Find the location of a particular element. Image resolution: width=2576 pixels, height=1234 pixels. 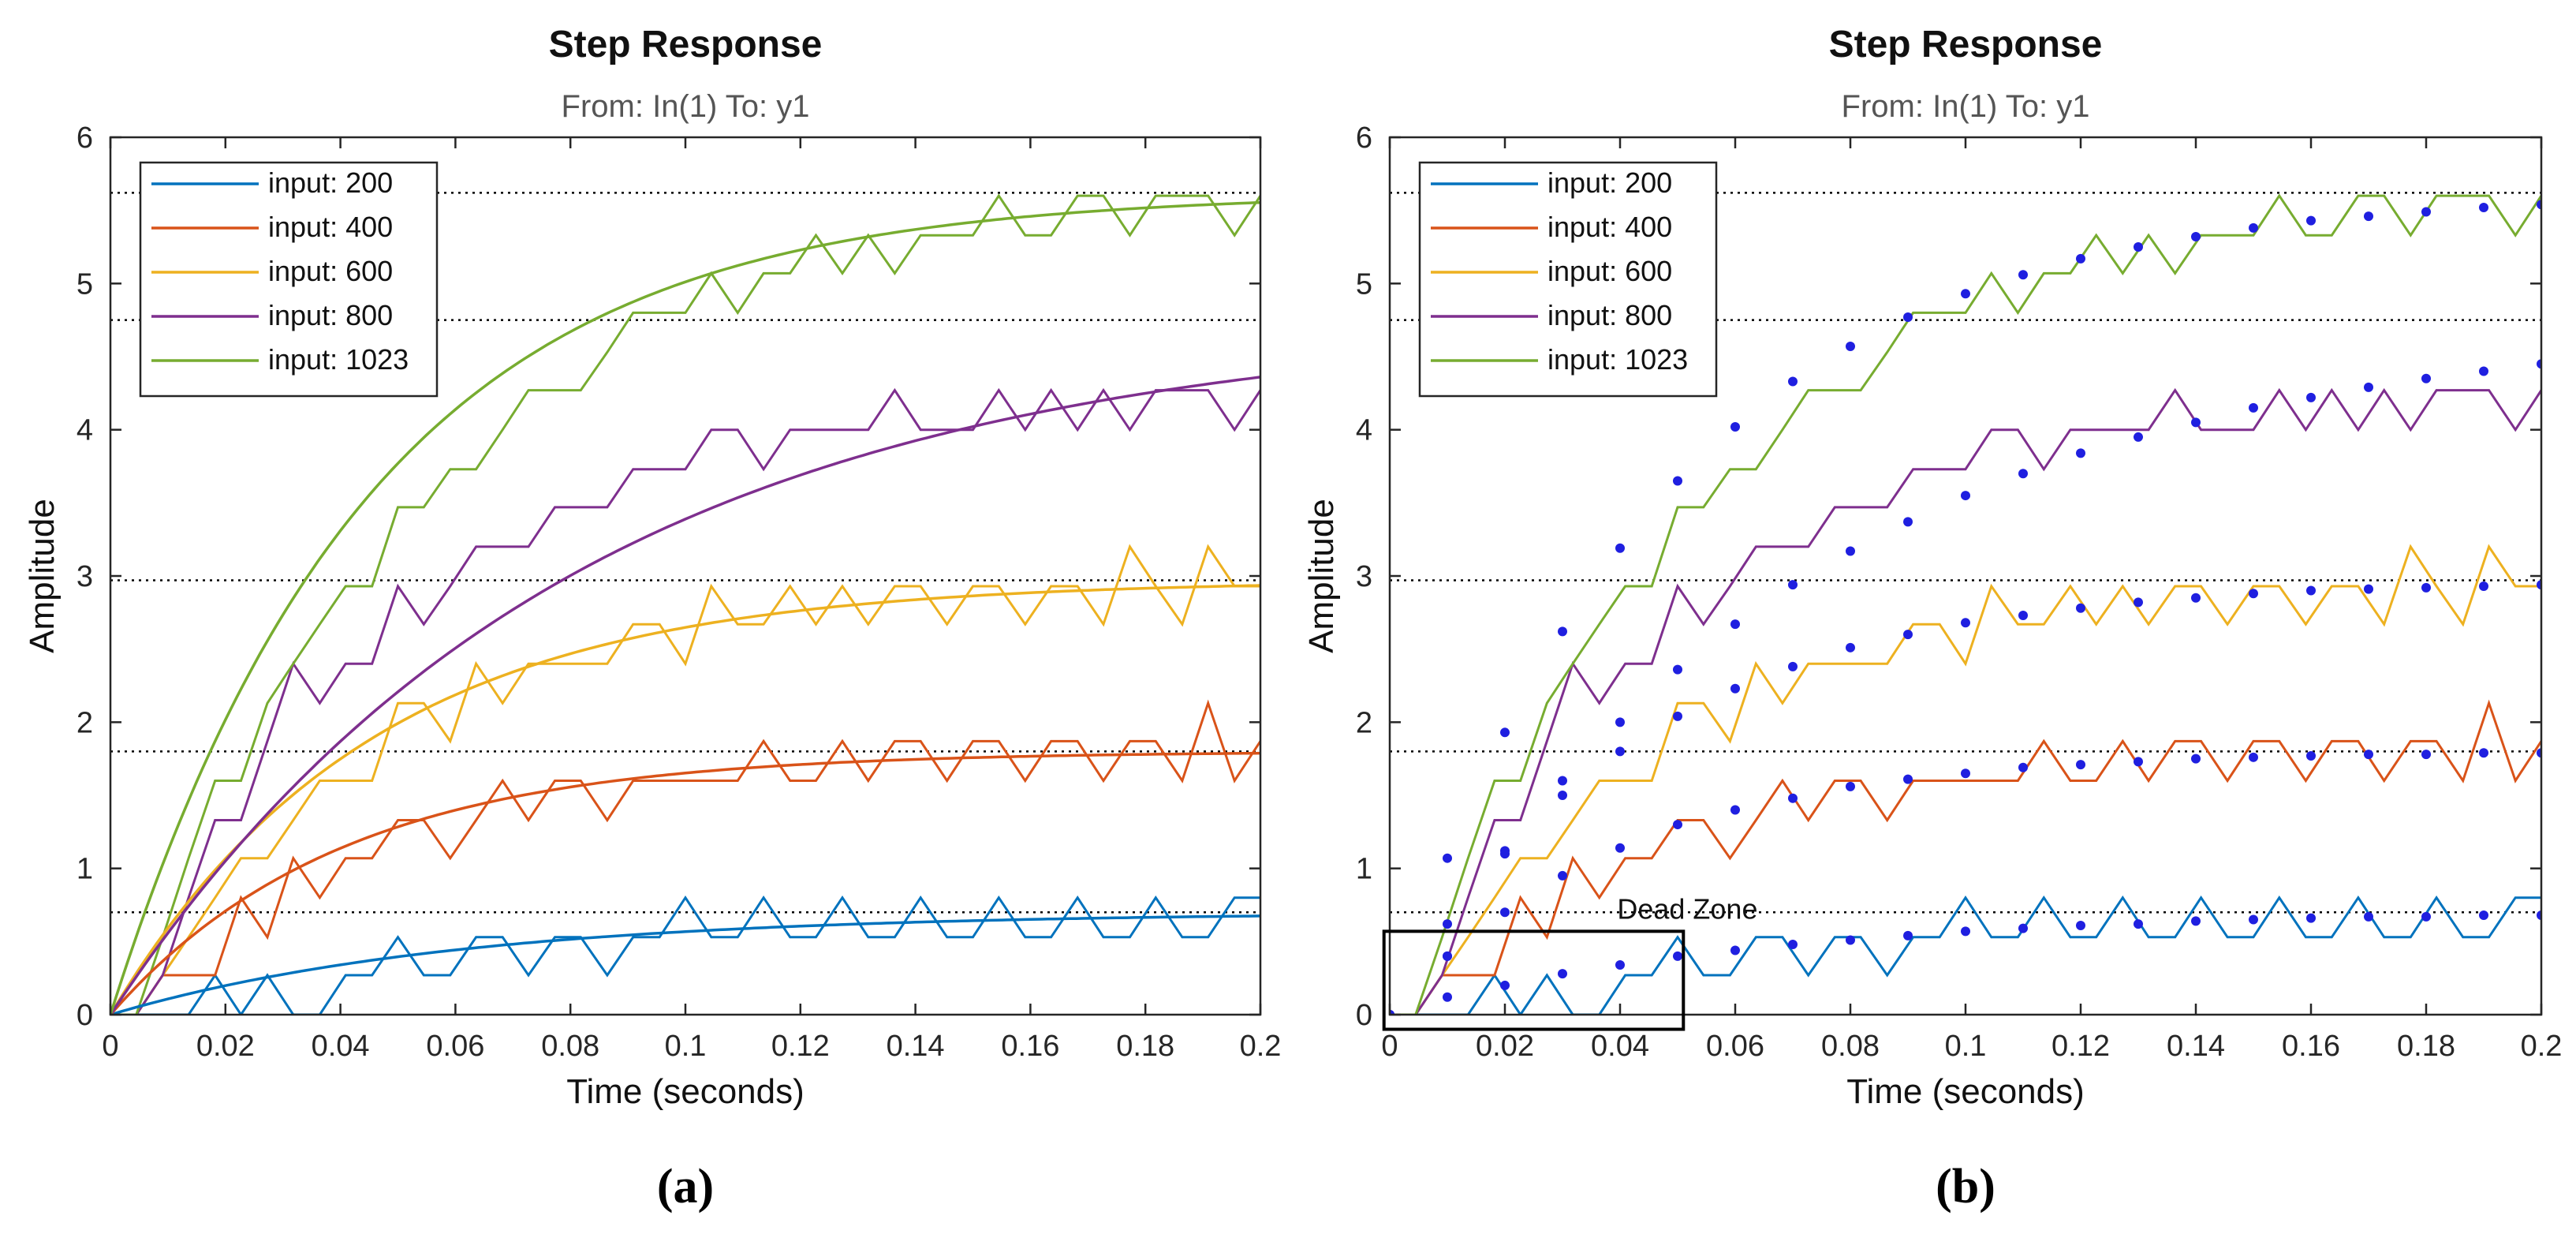

legend-item: input: 600 is located at coordinates (272, 271).